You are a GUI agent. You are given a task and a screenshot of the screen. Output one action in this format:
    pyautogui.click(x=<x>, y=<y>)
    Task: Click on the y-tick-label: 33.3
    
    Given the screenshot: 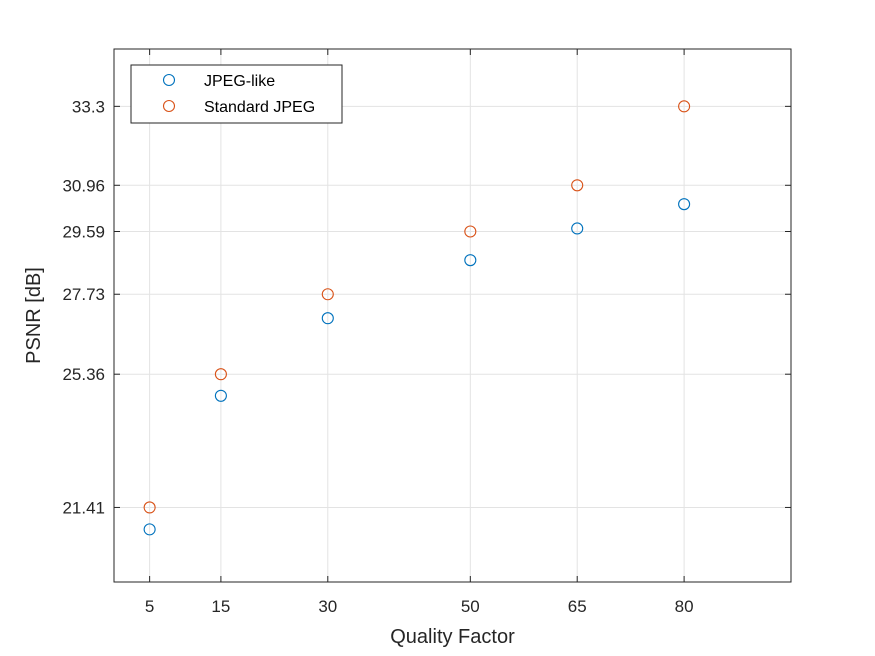 What is the action you would take?
    pyautogui.click(x=88, y=106)
    